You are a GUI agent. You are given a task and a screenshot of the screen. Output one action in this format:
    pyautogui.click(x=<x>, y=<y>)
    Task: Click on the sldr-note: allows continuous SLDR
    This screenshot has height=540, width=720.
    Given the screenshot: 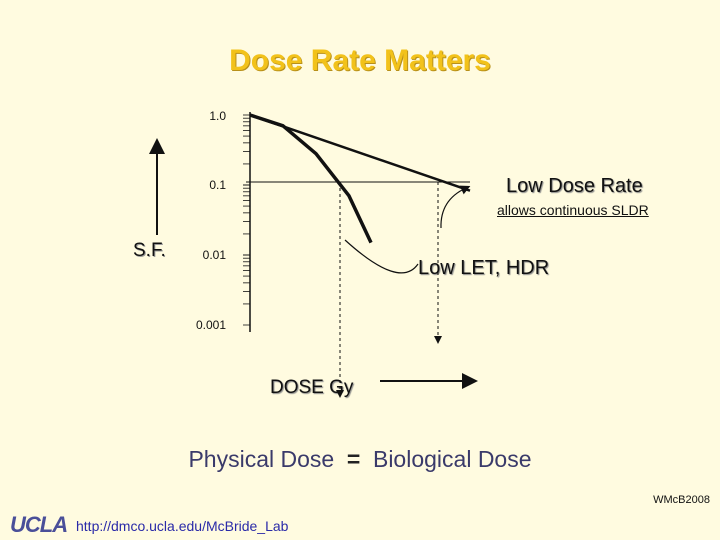 What is the action you would take?
    pyautogui.click(x=573, y=210)
    